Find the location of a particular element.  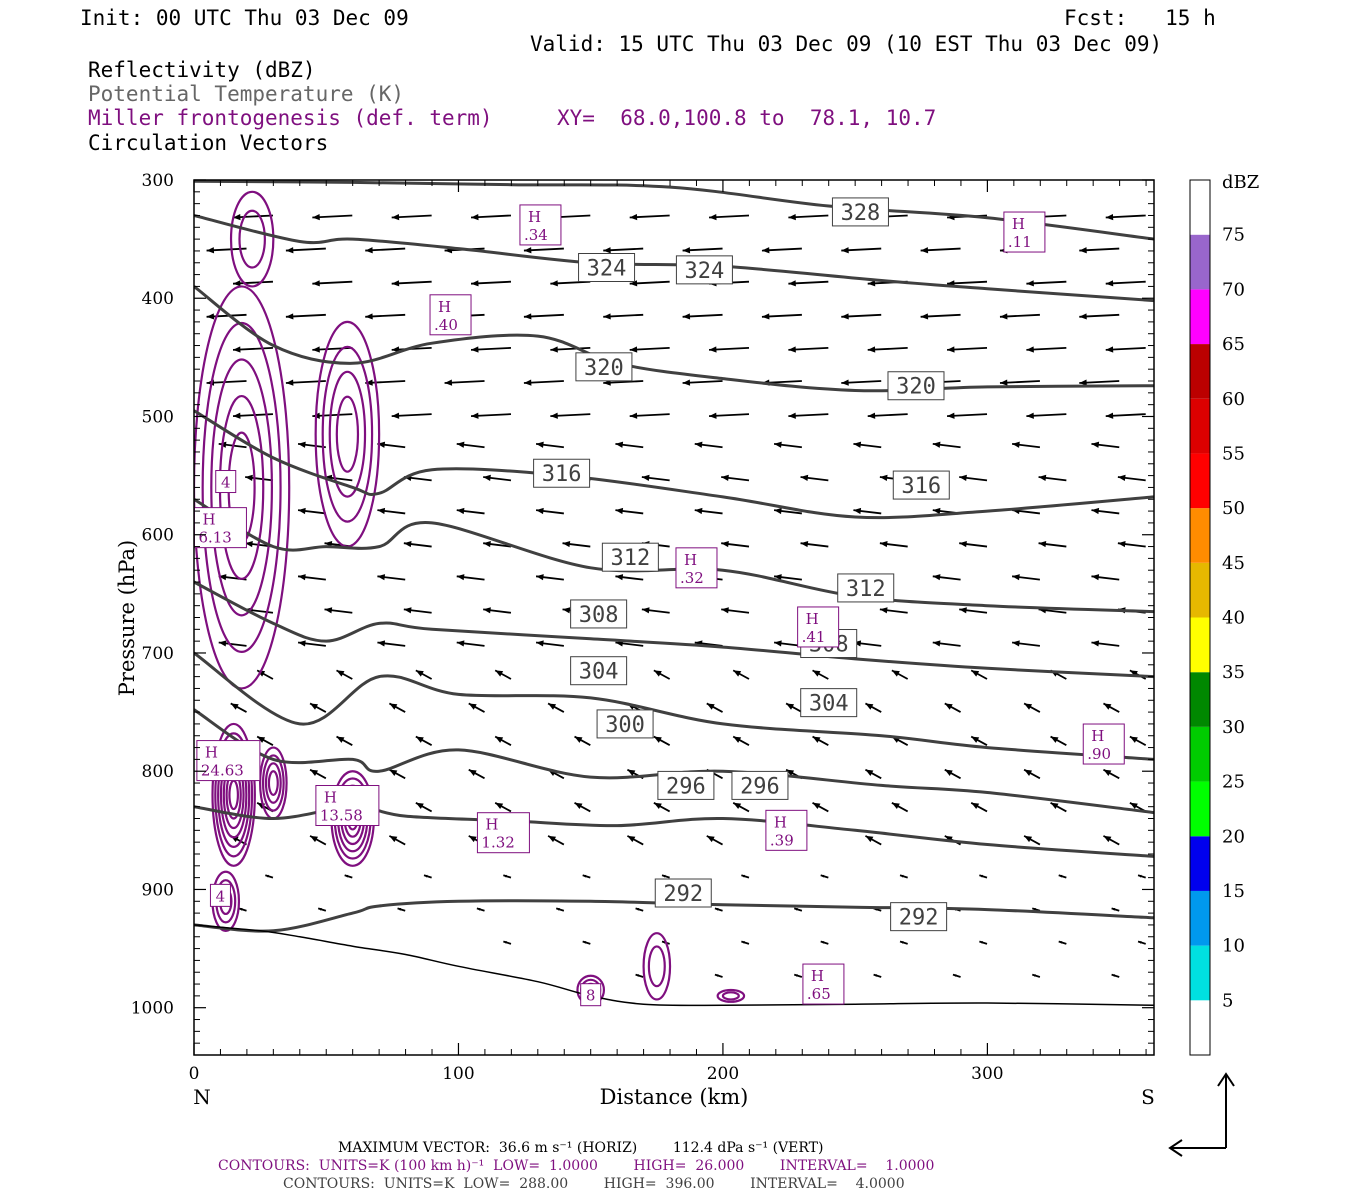

svg-text: .90 is located at coordinates (1099, 754).